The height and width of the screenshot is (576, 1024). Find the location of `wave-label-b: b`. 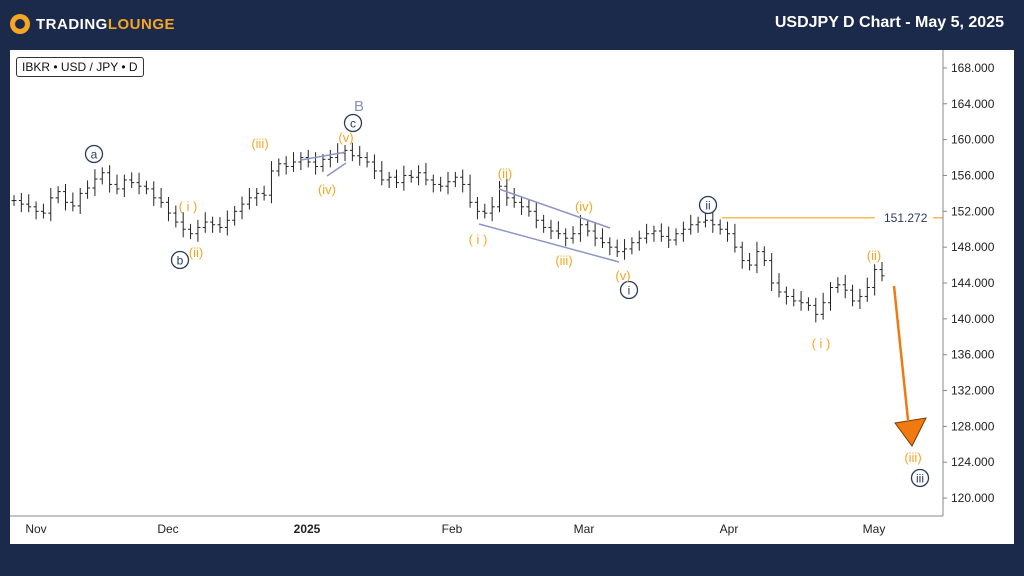

wave-label-b: b is located at coordinates (180, 261).